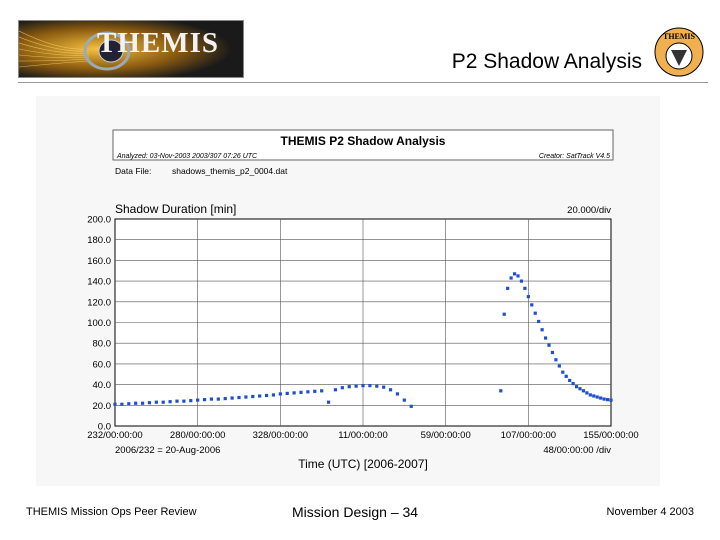 The width and height of the screenshot is (720, 540). I want to click on data-file-label: Data File:, so click(133, 171).